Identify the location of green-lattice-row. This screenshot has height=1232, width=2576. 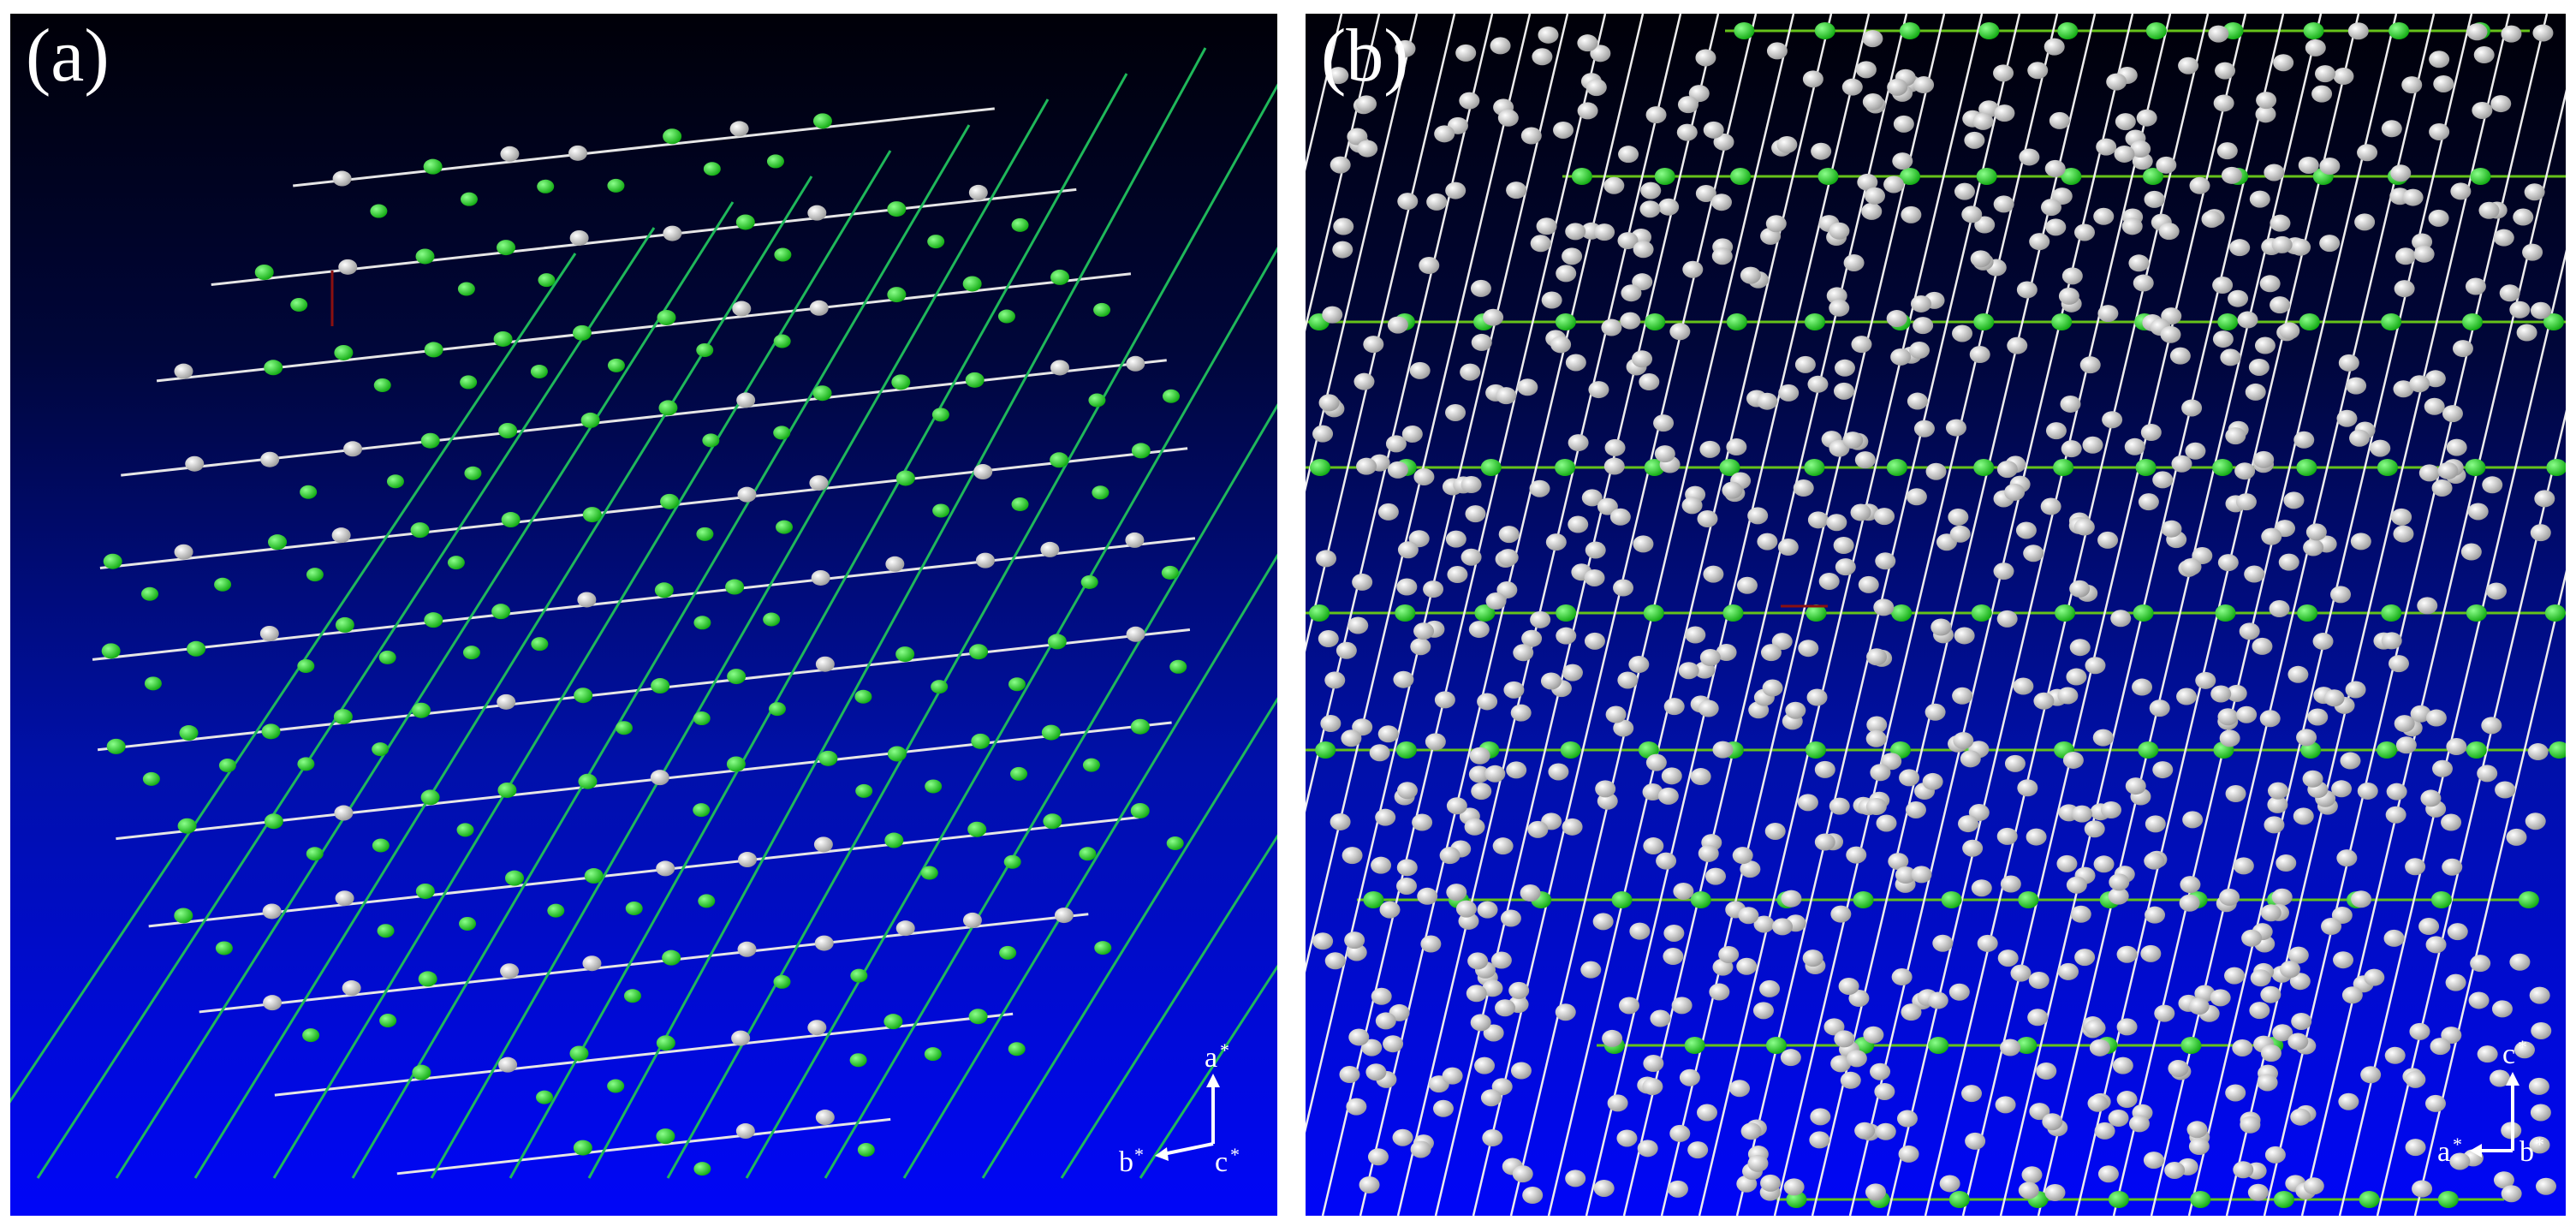
(1168, 1006).